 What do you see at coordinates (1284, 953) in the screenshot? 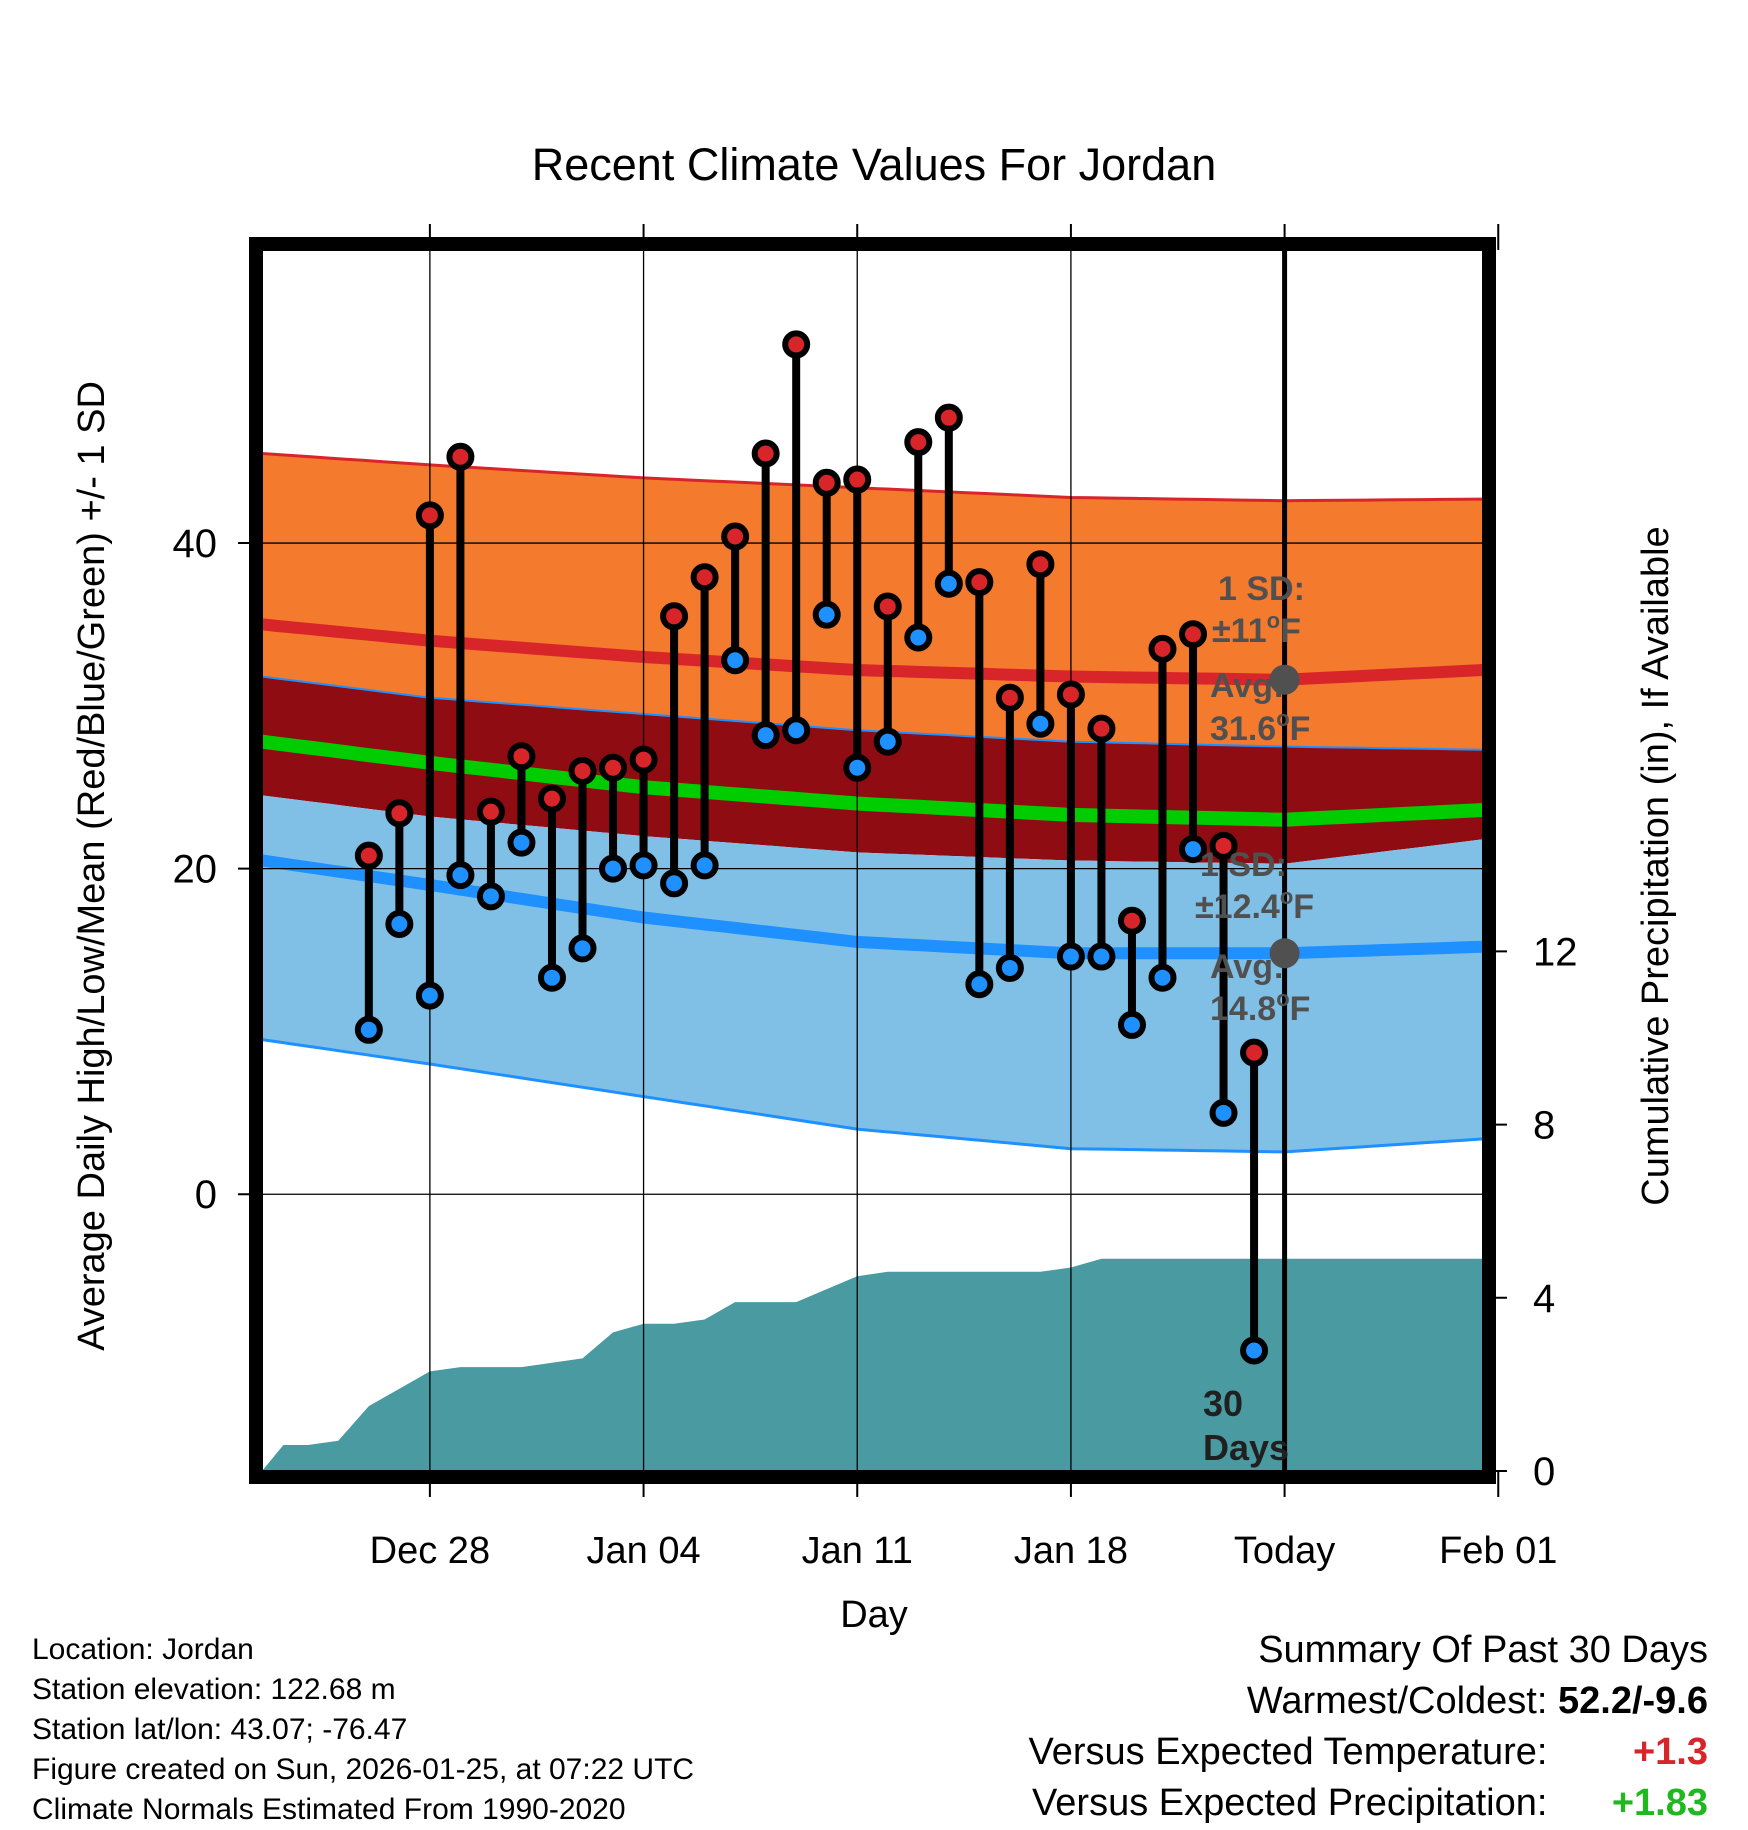
I see `low-avg-marker` at bounding box center [1284, 953].